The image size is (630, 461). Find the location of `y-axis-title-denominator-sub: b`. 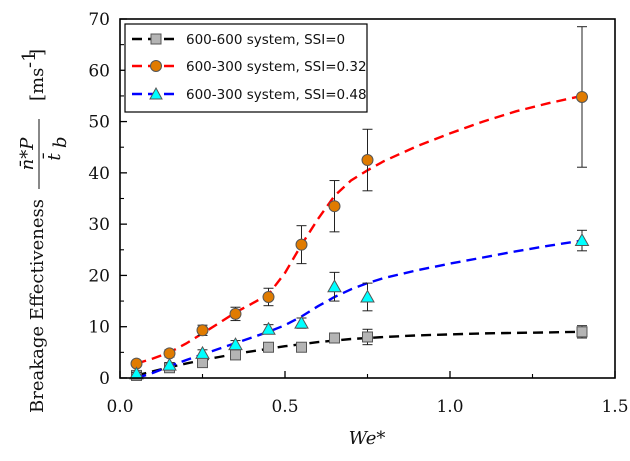

y-axis-title-denominator-sub: b is located at coordinates (60, 142).